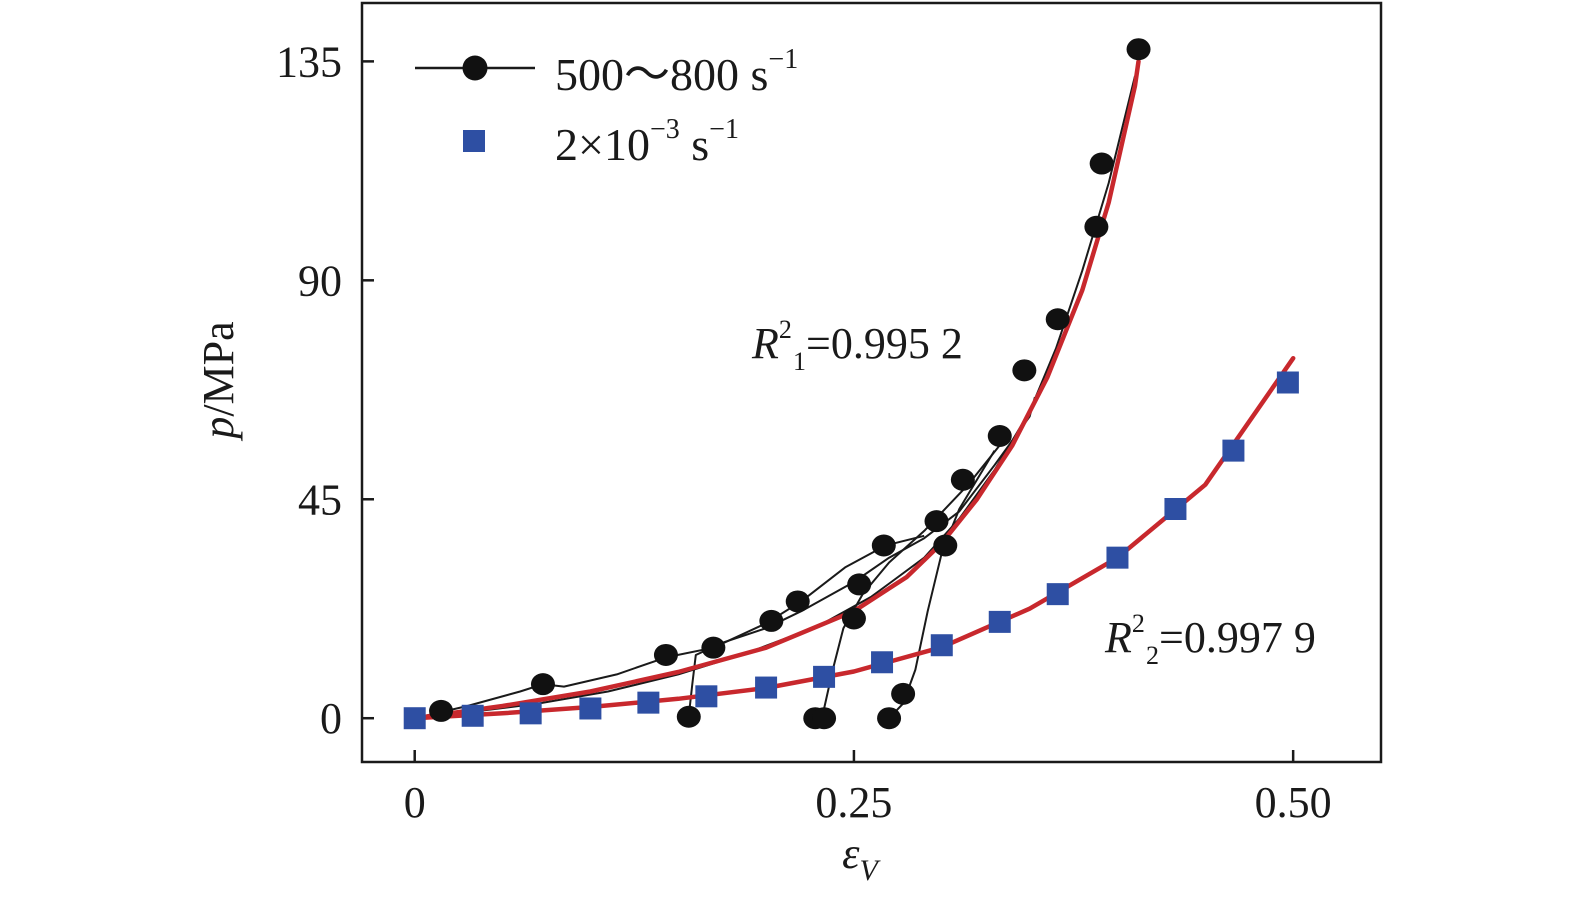 The width and height of the screenshot is (1575, 902). I want to click on y-tick-label: 135, so click(309, 61).